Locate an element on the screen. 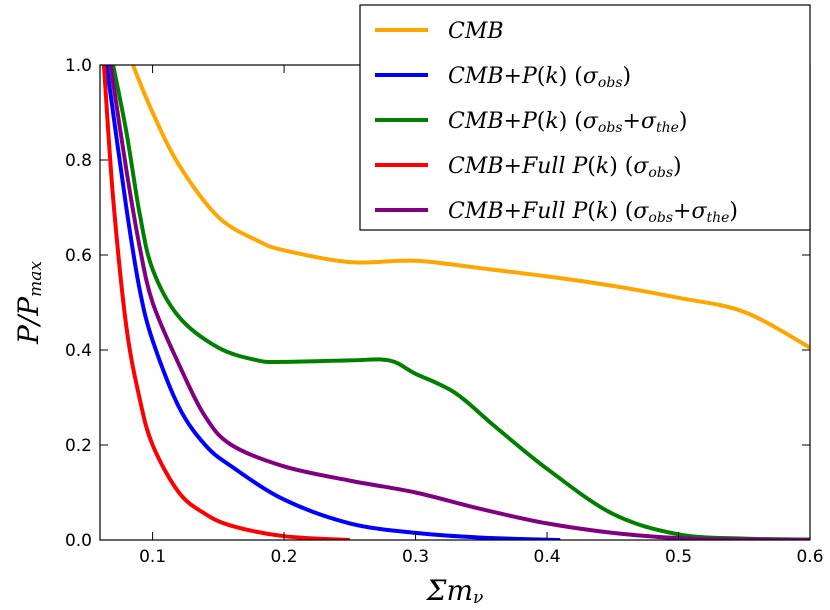 This screenshot has height=610, width=830. x-axis-label: Σmν is located at coordinates (455, 591).